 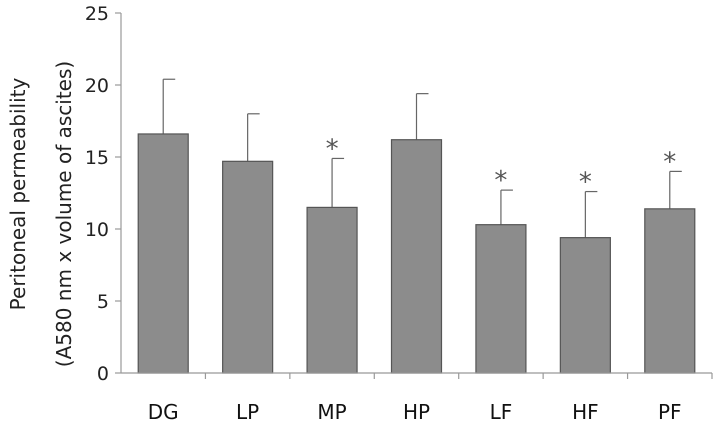 I want to click on x-tick-label-dg: DG, so click(x=163, y=412).